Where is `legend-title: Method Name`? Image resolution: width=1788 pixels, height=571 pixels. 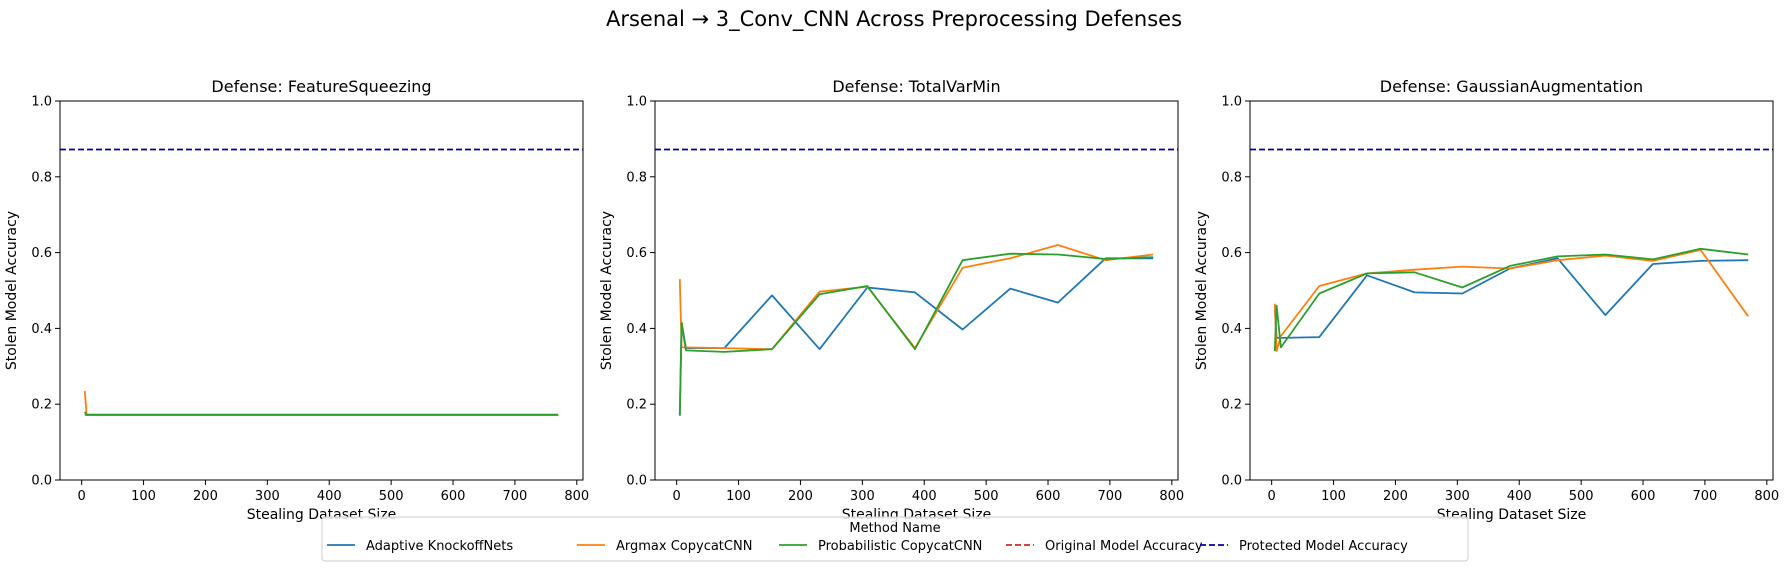
legend-title: Method Name is located at coordinates (894, 528).